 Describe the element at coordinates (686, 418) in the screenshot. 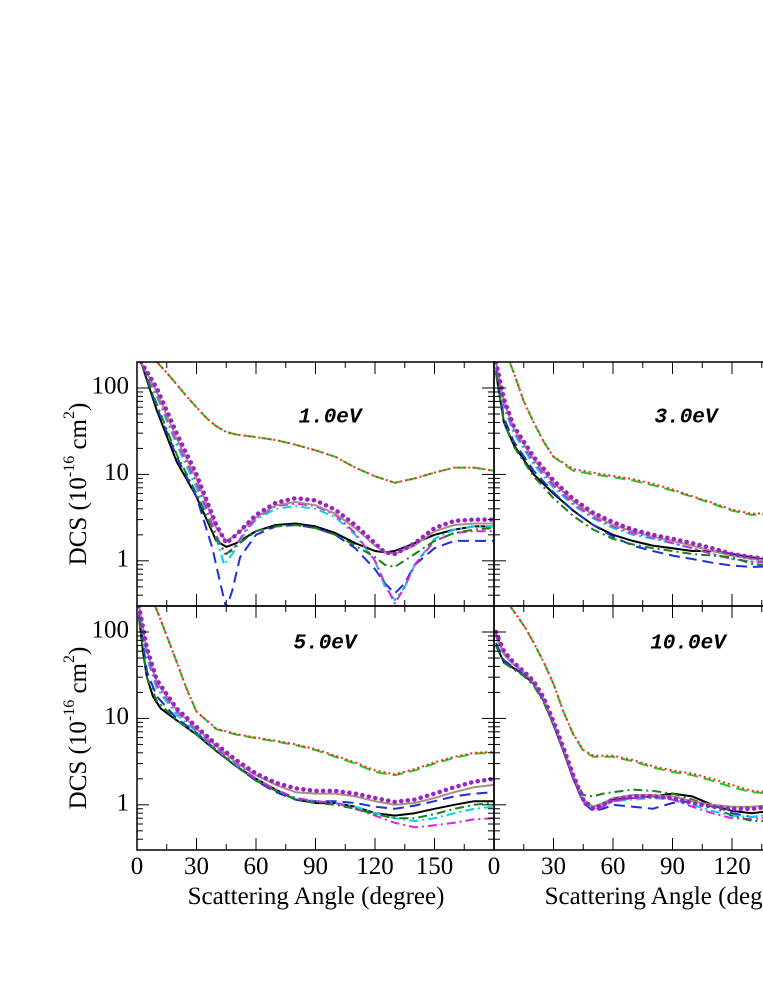

I see `panel-label: 3.0eV` at that location.